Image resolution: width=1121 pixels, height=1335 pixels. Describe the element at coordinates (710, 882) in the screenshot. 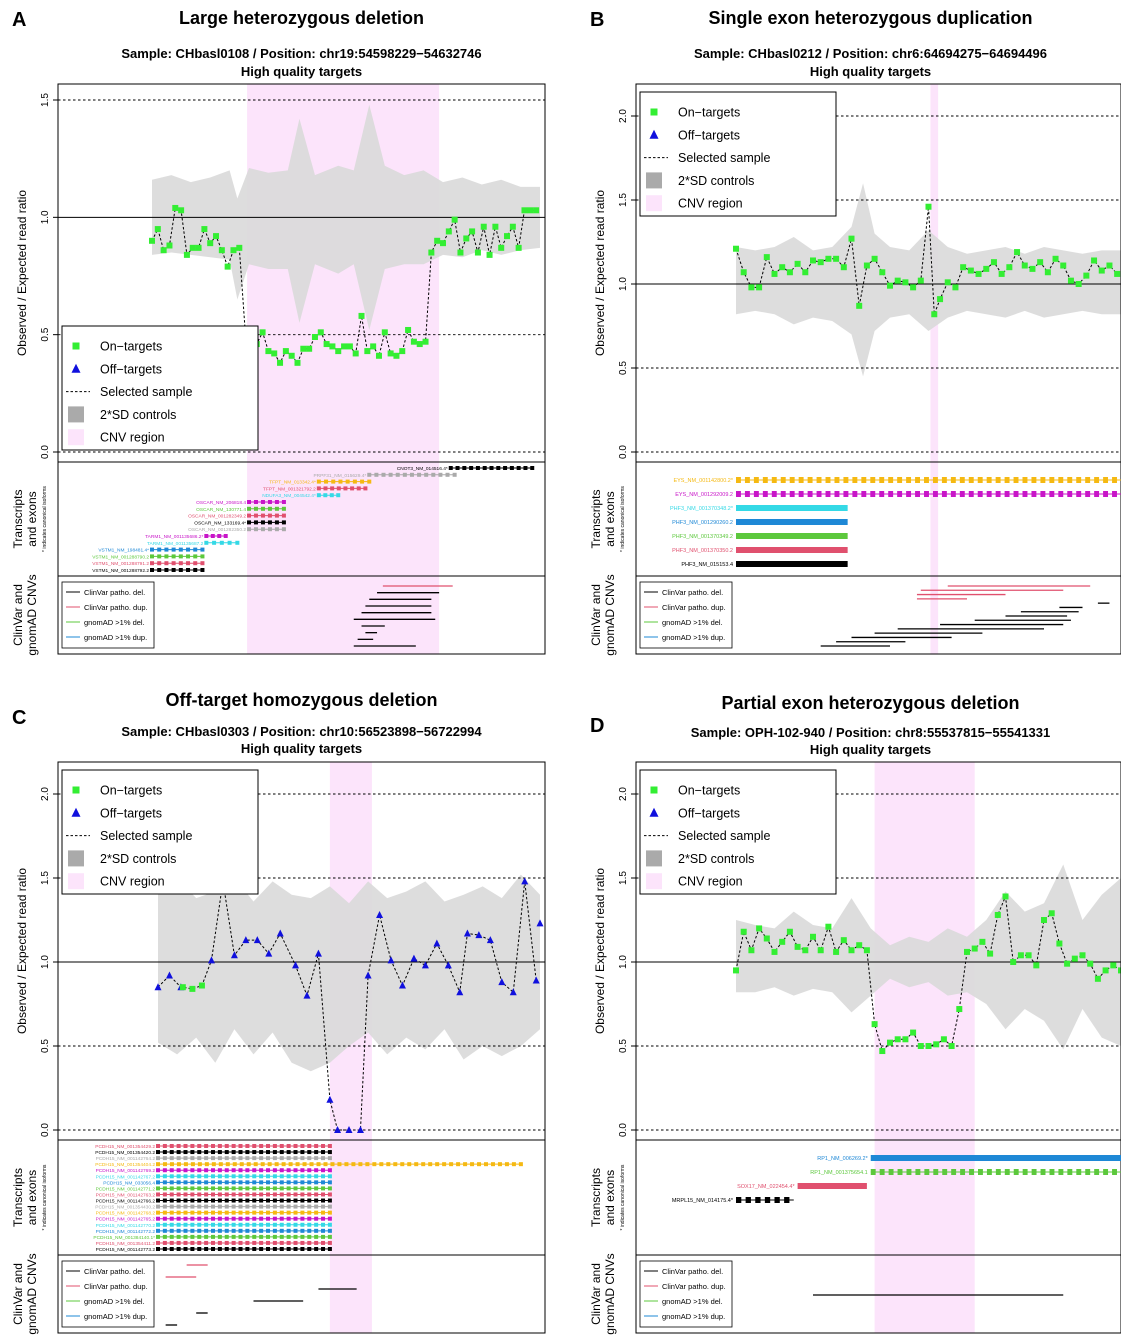

I see `legend-label: CNV region` at that location.